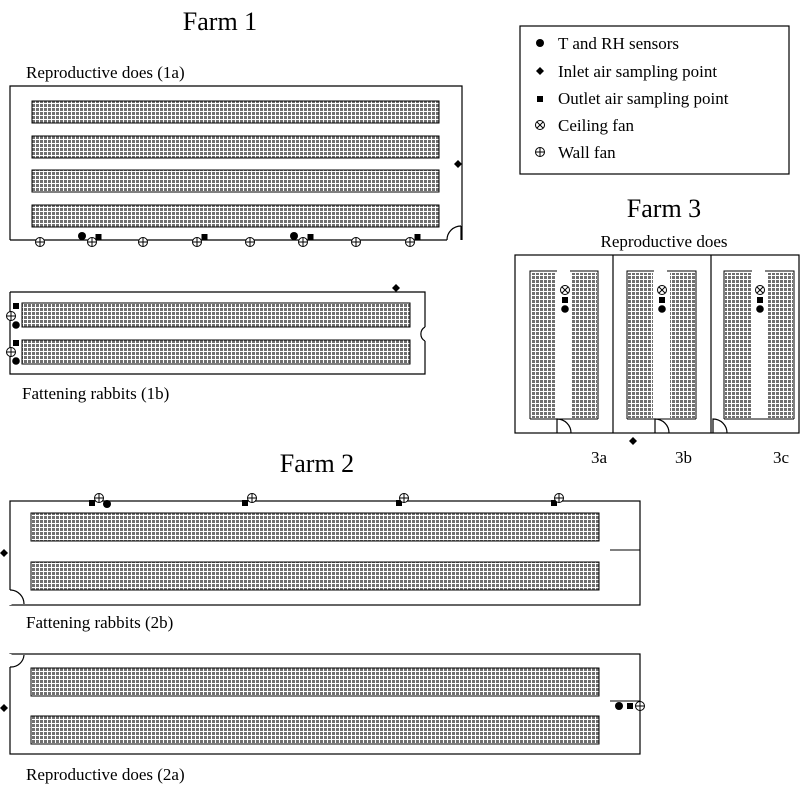 The image size is (800, 789). I want to click on building-1a, so click(236, 166).